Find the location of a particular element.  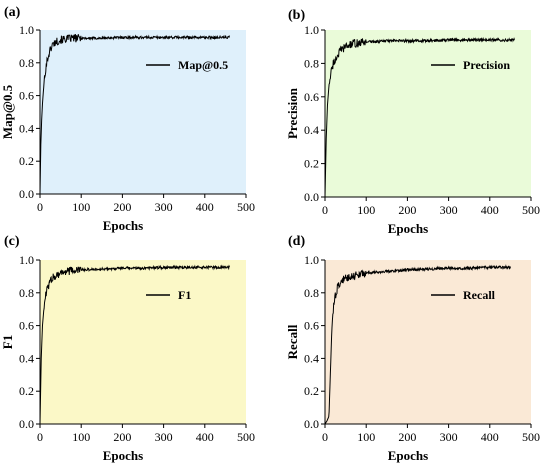

legend-label: Recall is located at coordinates (479, 295).